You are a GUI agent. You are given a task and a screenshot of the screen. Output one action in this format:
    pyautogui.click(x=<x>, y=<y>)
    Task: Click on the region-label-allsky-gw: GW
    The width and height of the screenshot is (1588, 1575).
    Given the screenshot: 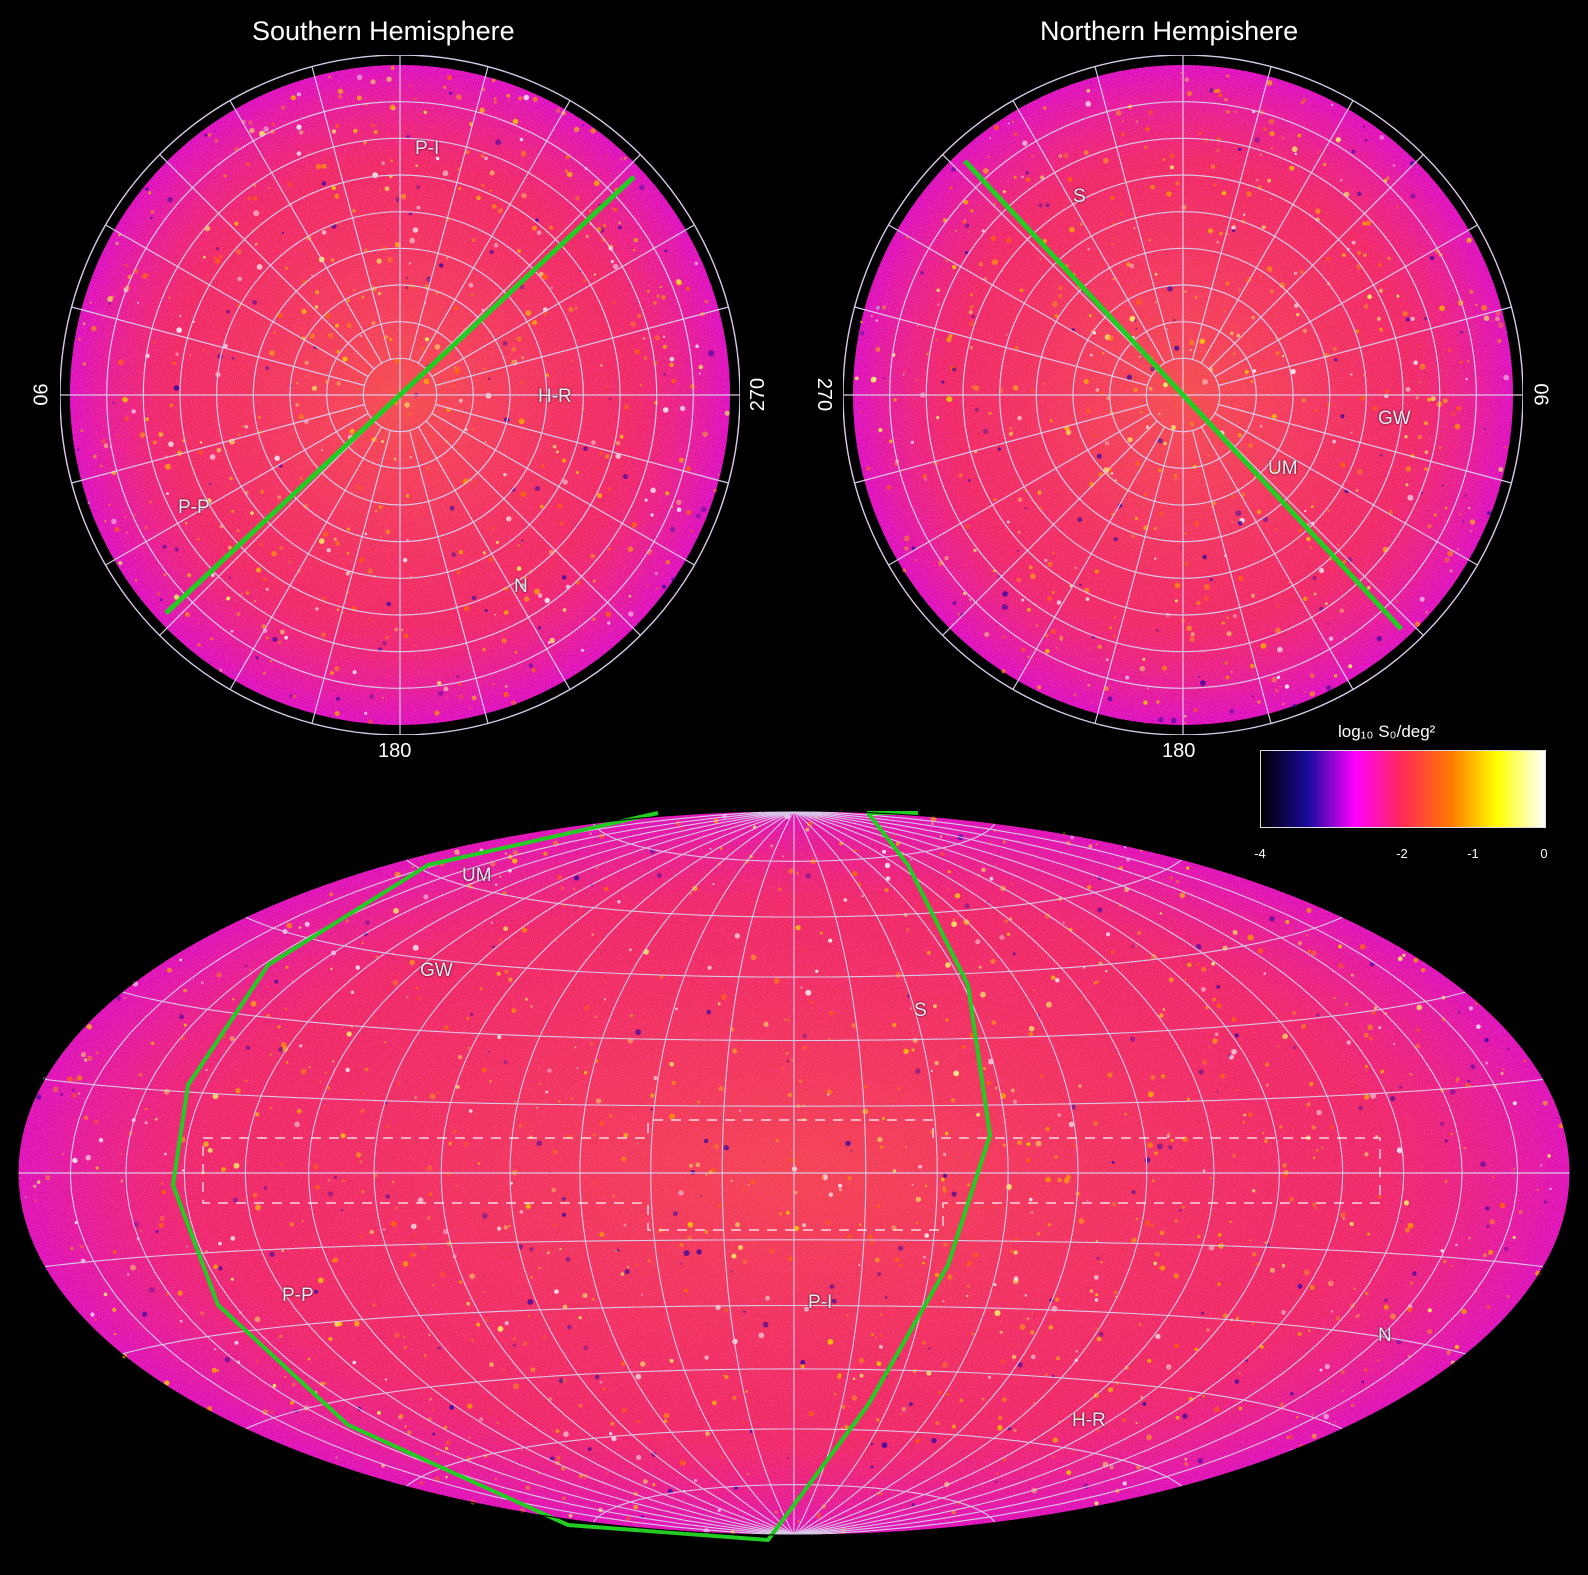 What is the action you would take?
    pyautogui.click(x=436, y=970)
    